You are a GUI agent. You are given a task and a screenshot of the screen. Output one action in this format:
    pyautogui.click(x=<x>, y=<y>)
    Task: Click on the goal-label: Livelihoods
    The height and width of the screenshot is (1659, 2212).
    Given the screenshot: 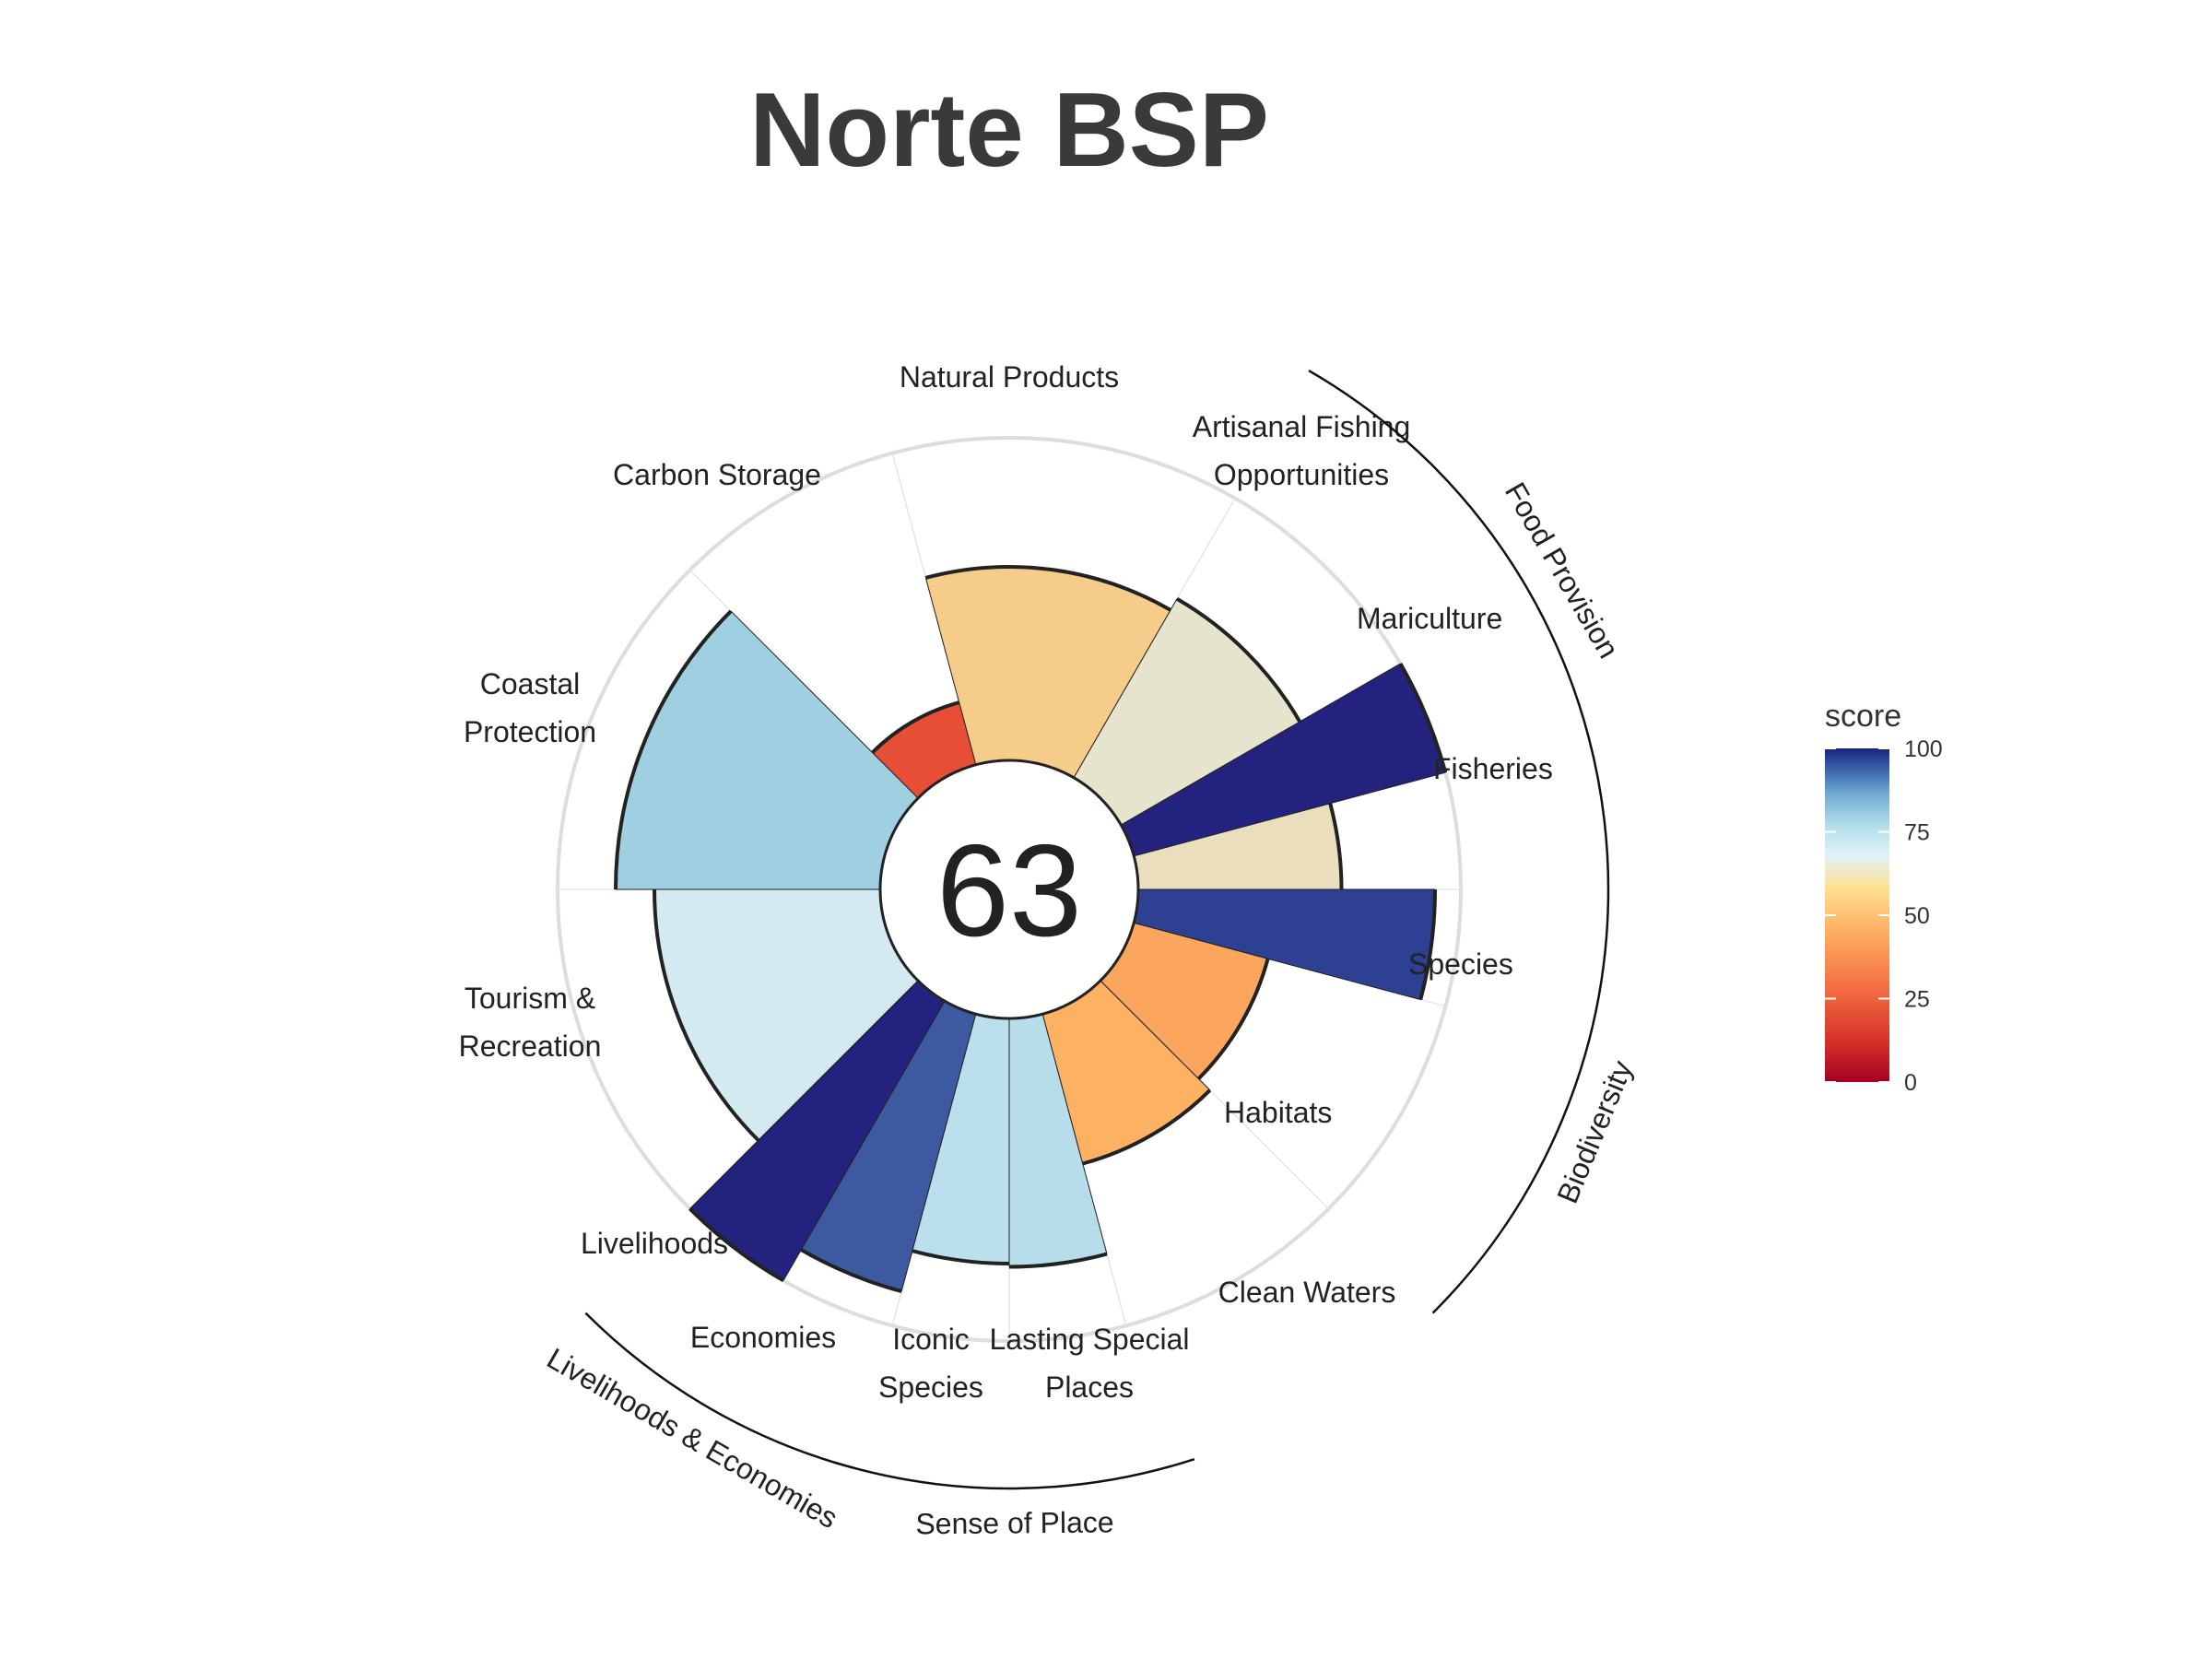 What is the action you would take?
    pyautogui.click(x=654, y=1243)
    